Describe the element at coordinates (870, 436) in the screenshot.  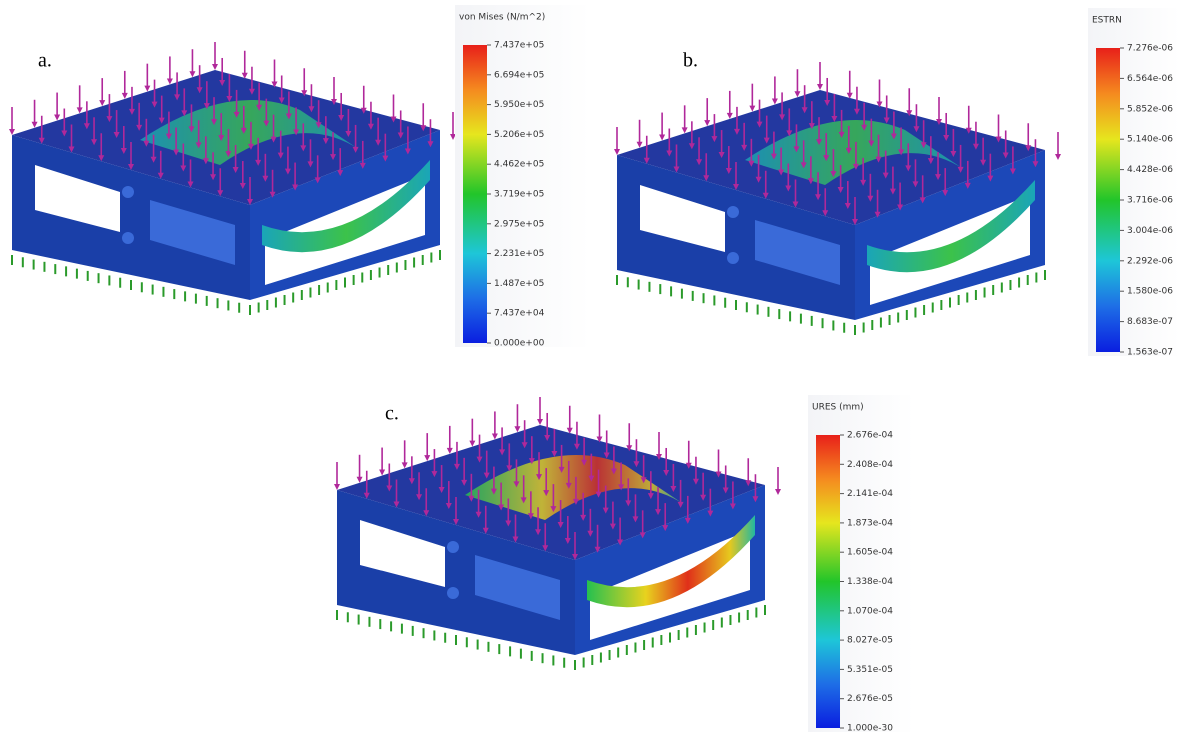
I see `legend-tick-label: 2.676e-04` at that location.